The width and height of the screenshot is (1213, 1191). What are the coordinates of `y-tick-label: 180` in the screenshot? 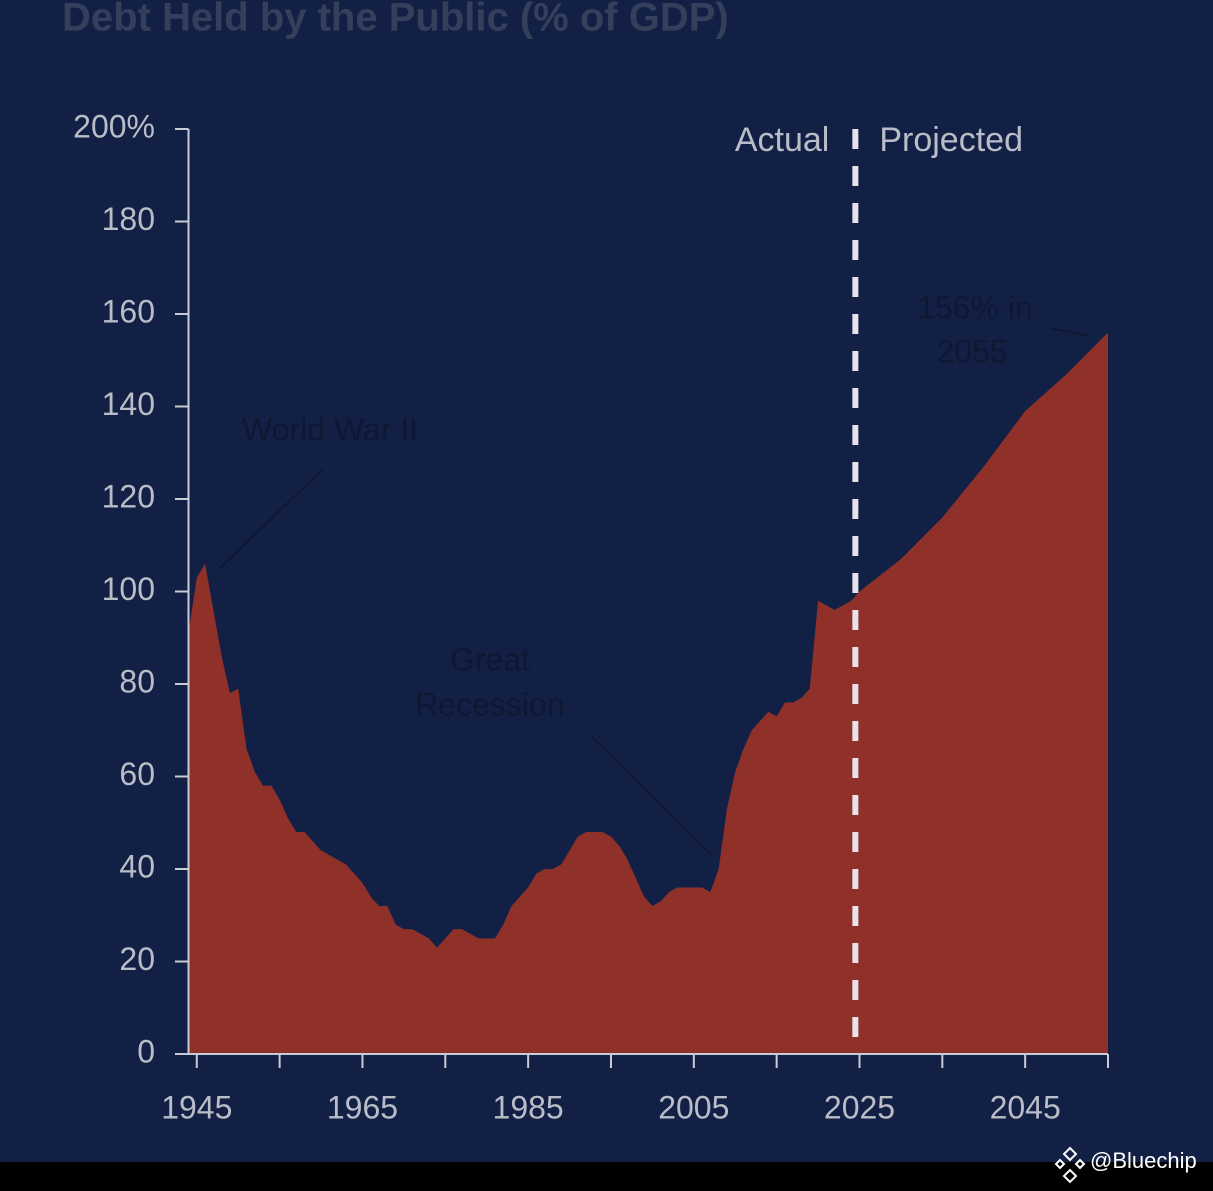 It's located at (128, 219).